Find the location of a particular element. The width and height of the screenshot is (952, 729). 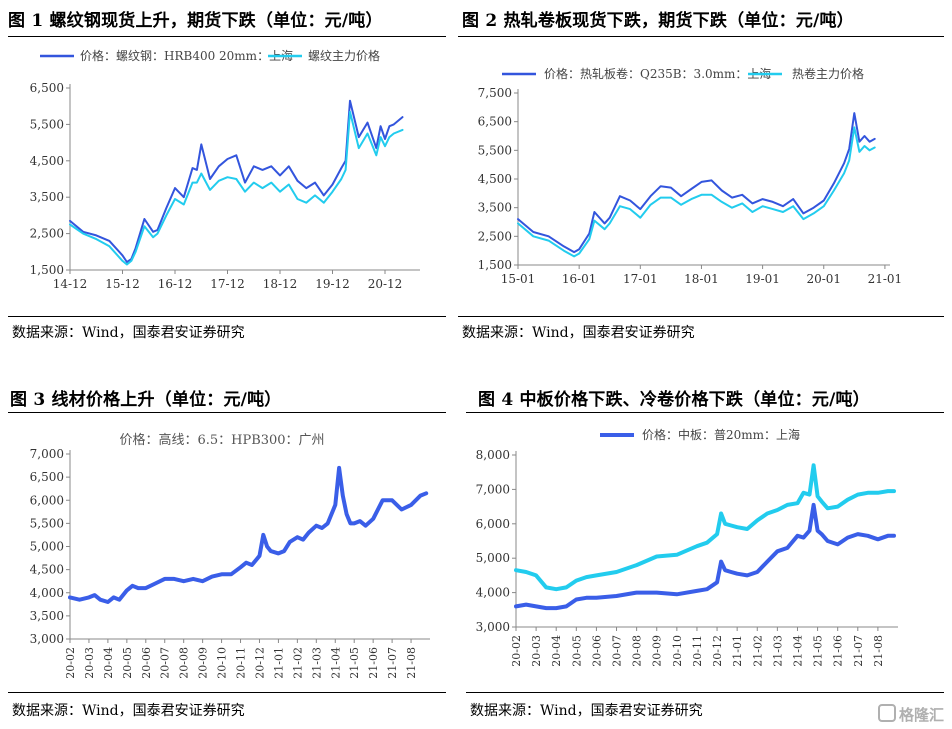

panel-4-title-rule is located at coordinates (705, 412).